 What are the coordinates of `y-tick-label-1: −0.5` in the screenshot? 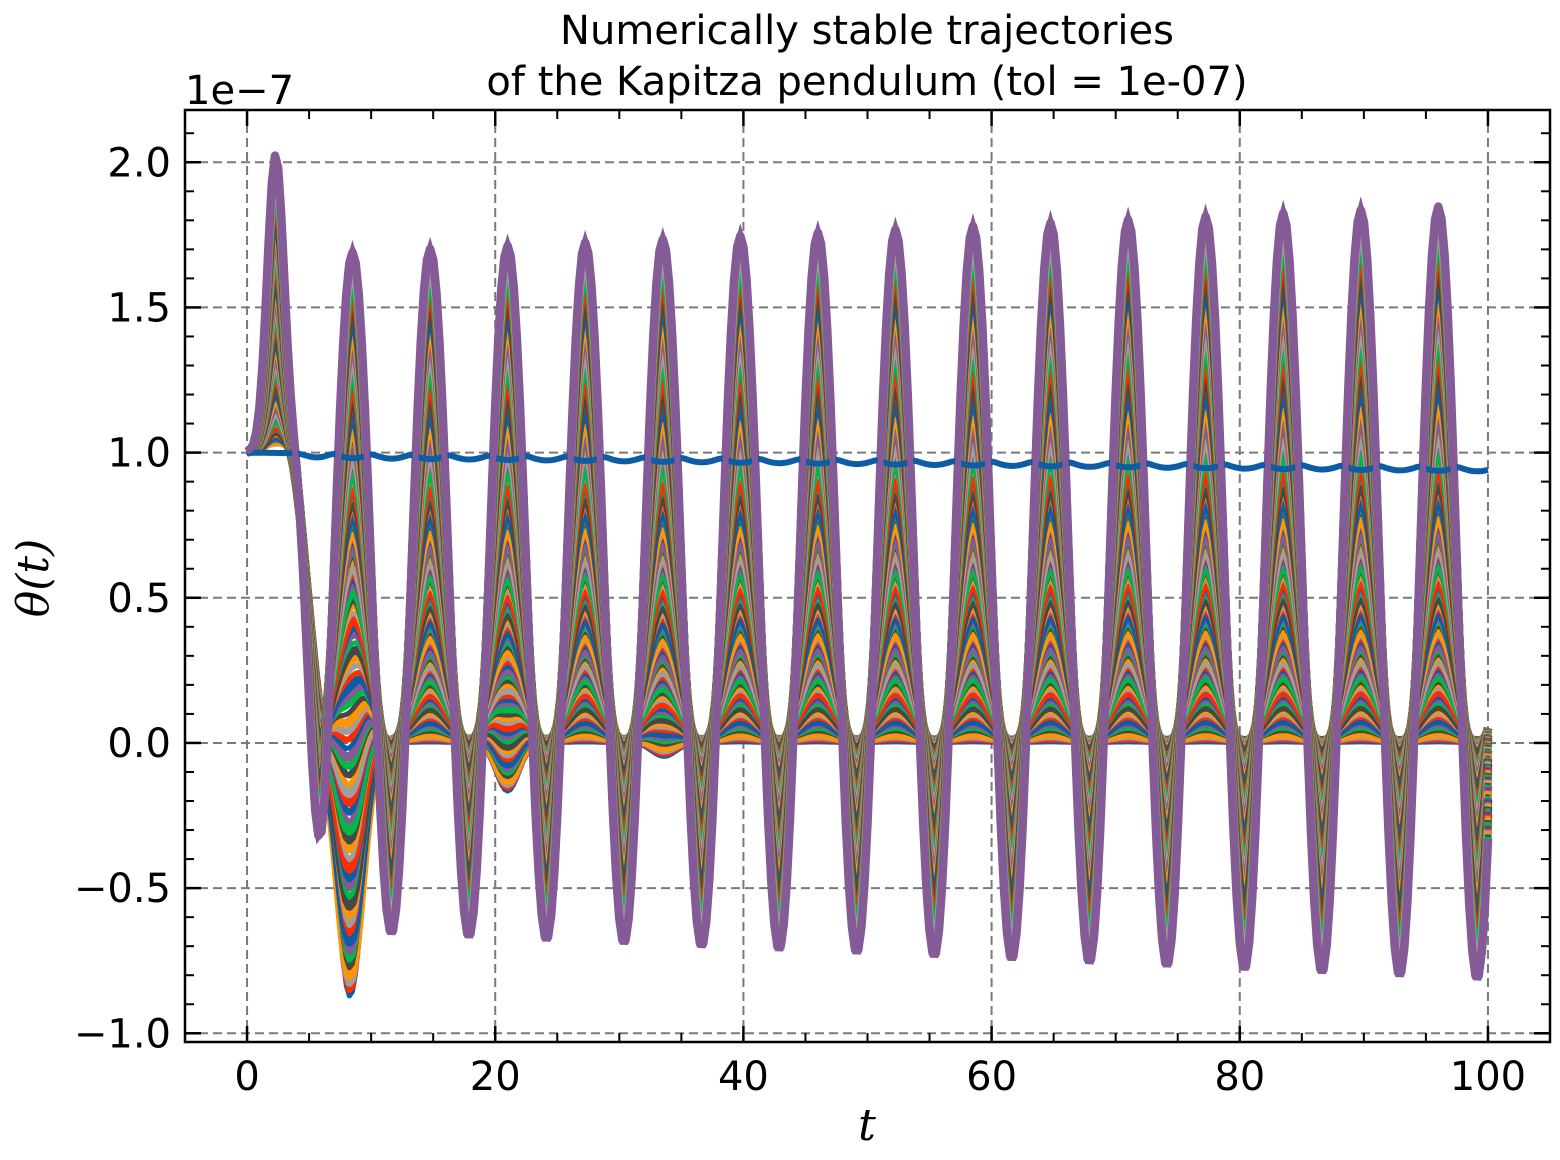 It's located at (122, 889).